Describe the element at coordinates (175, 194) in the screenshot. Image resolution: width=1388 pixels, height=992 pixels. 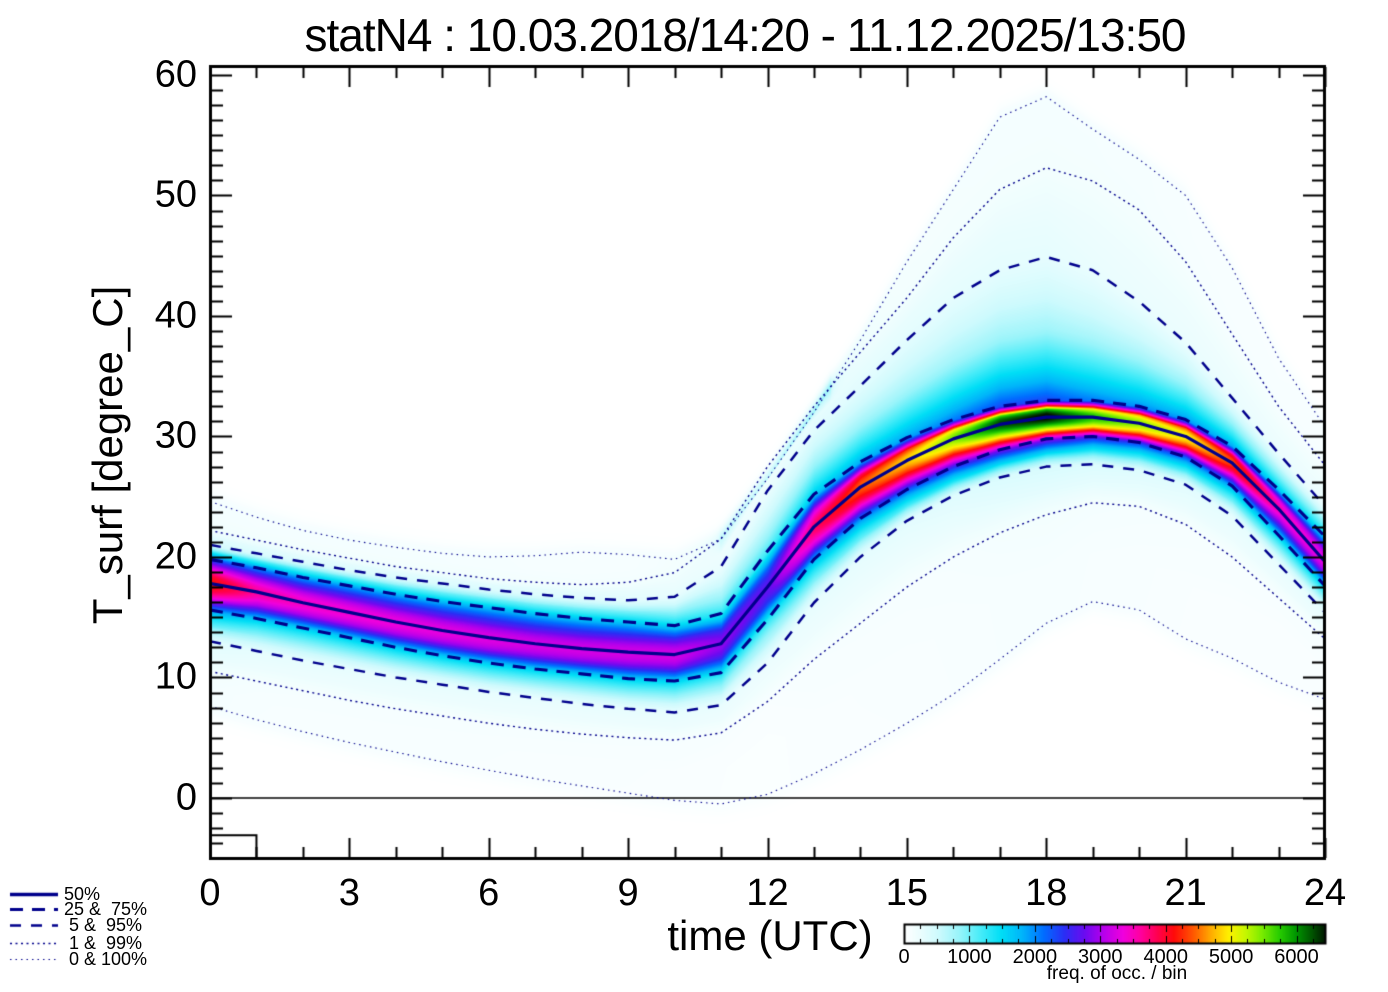
I see `y-tick-label: 50` at that location.